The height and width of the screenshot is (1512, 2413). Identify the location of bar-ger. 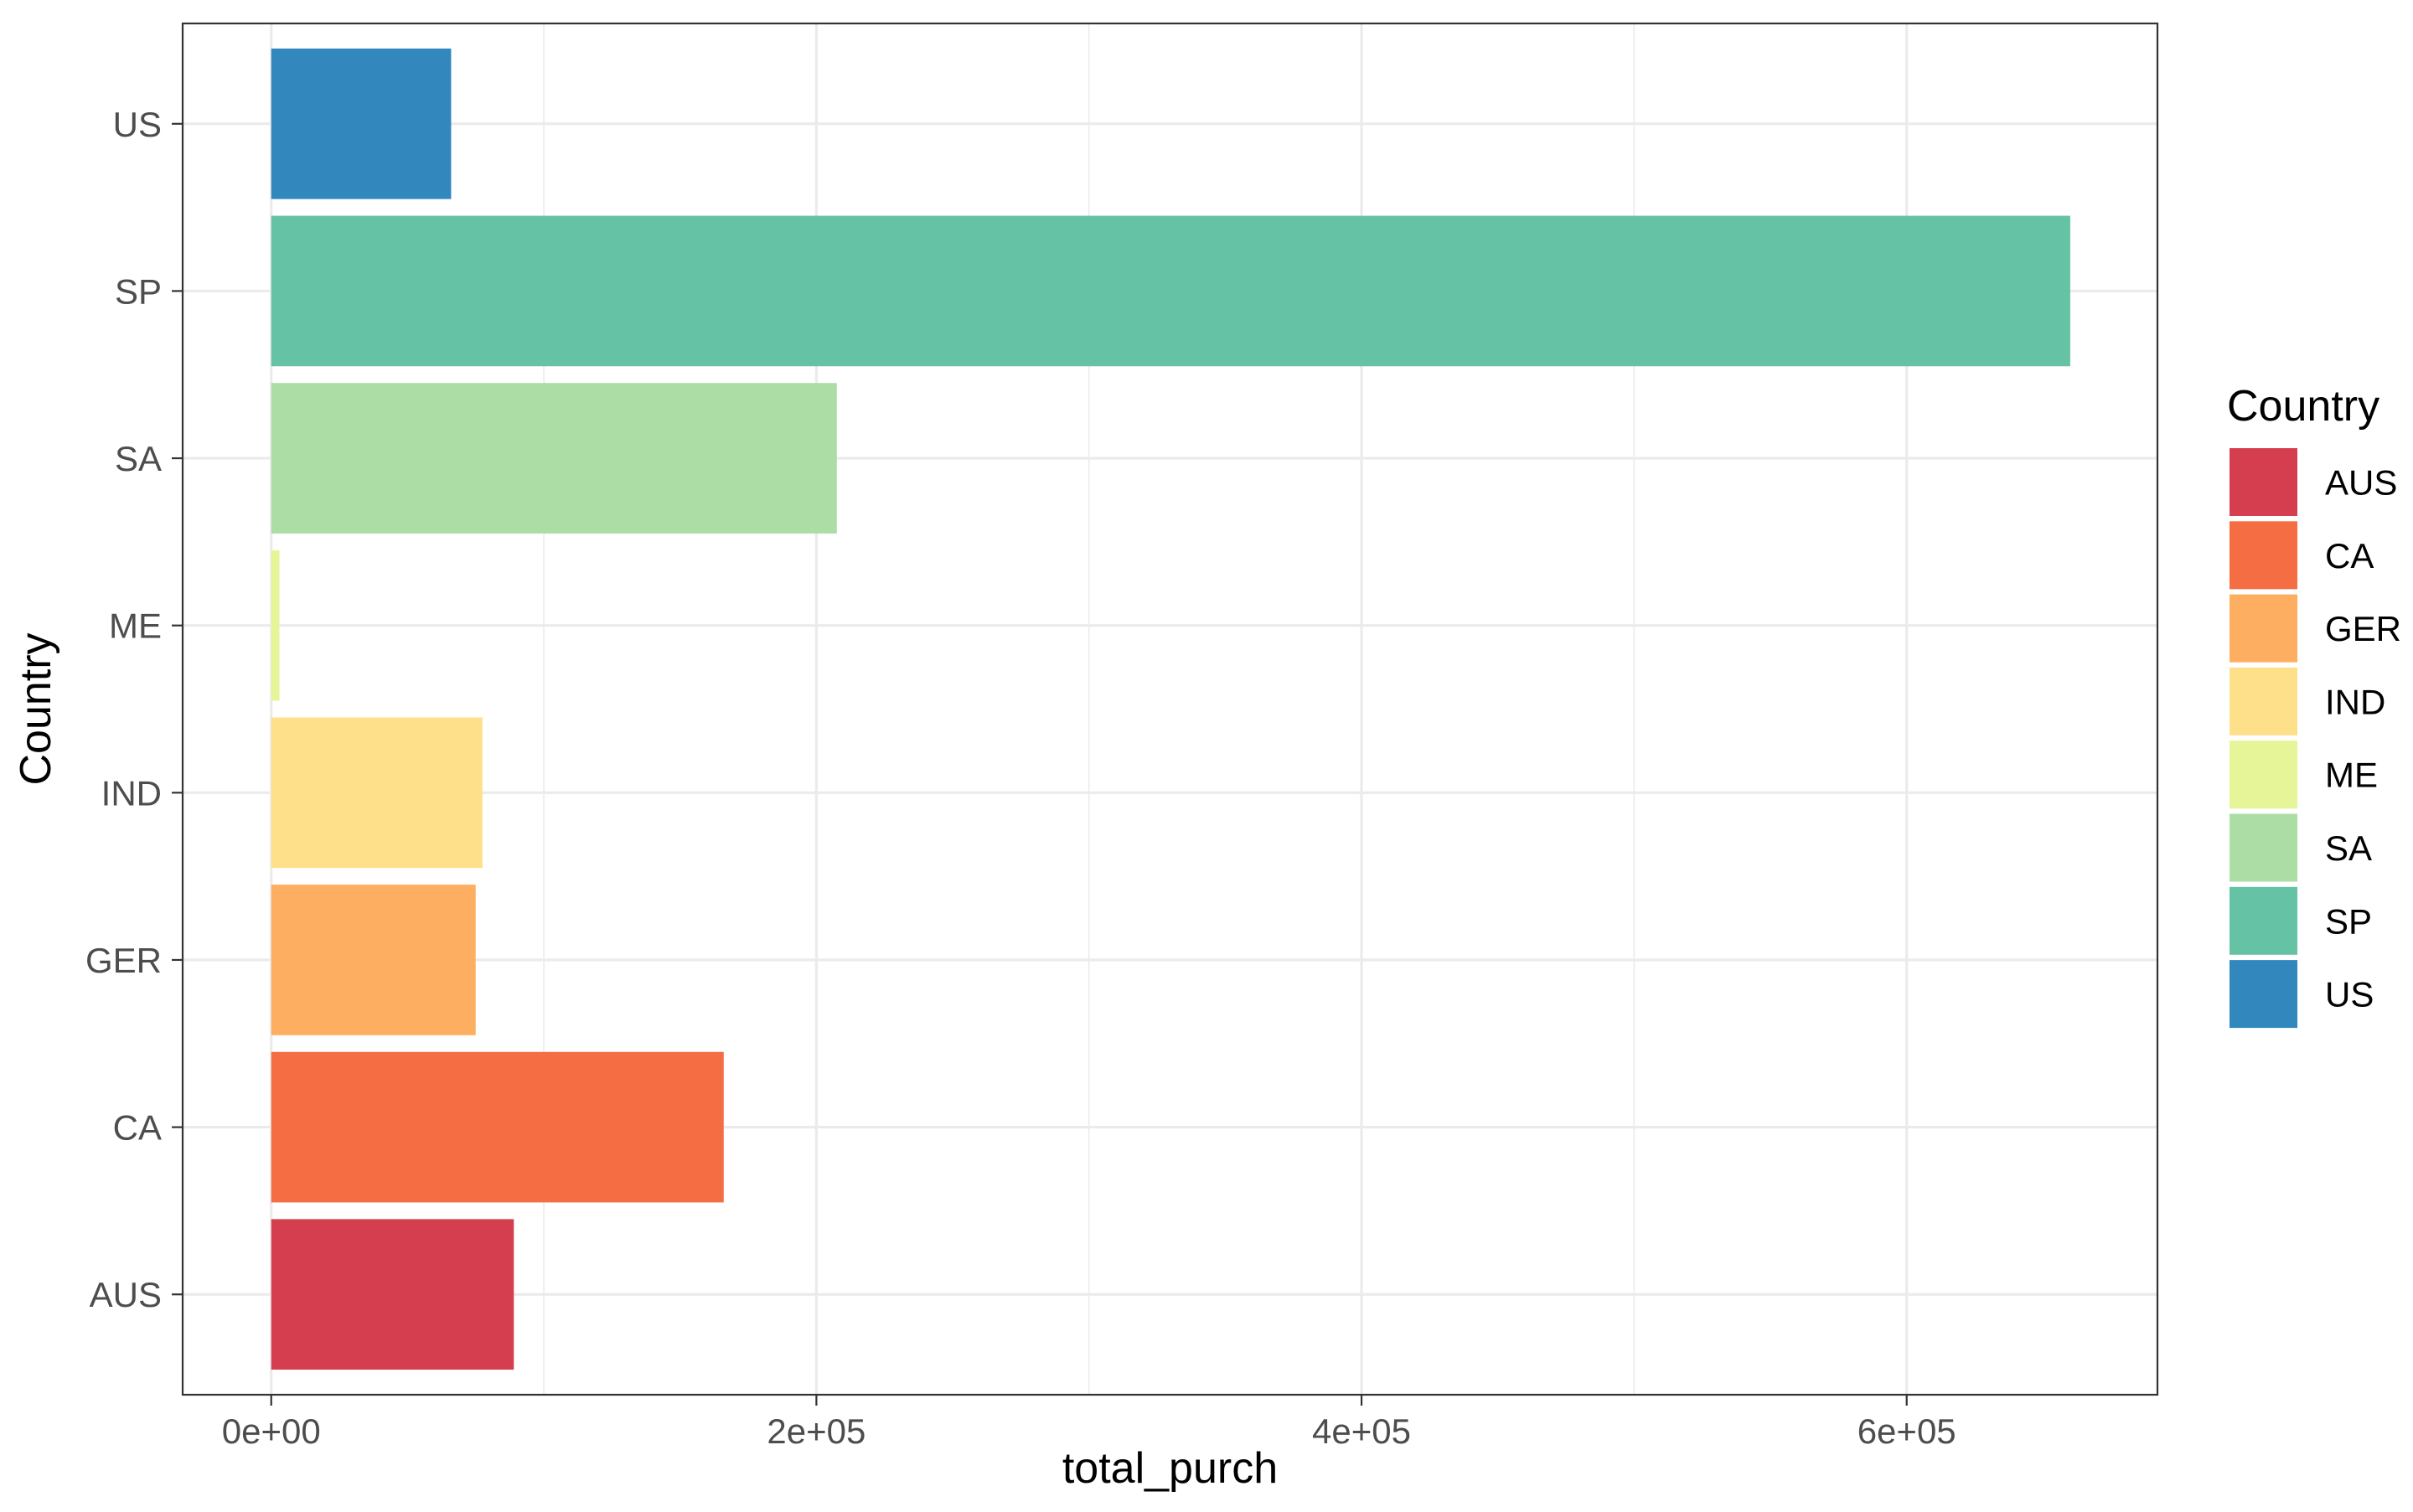
(373, 960).